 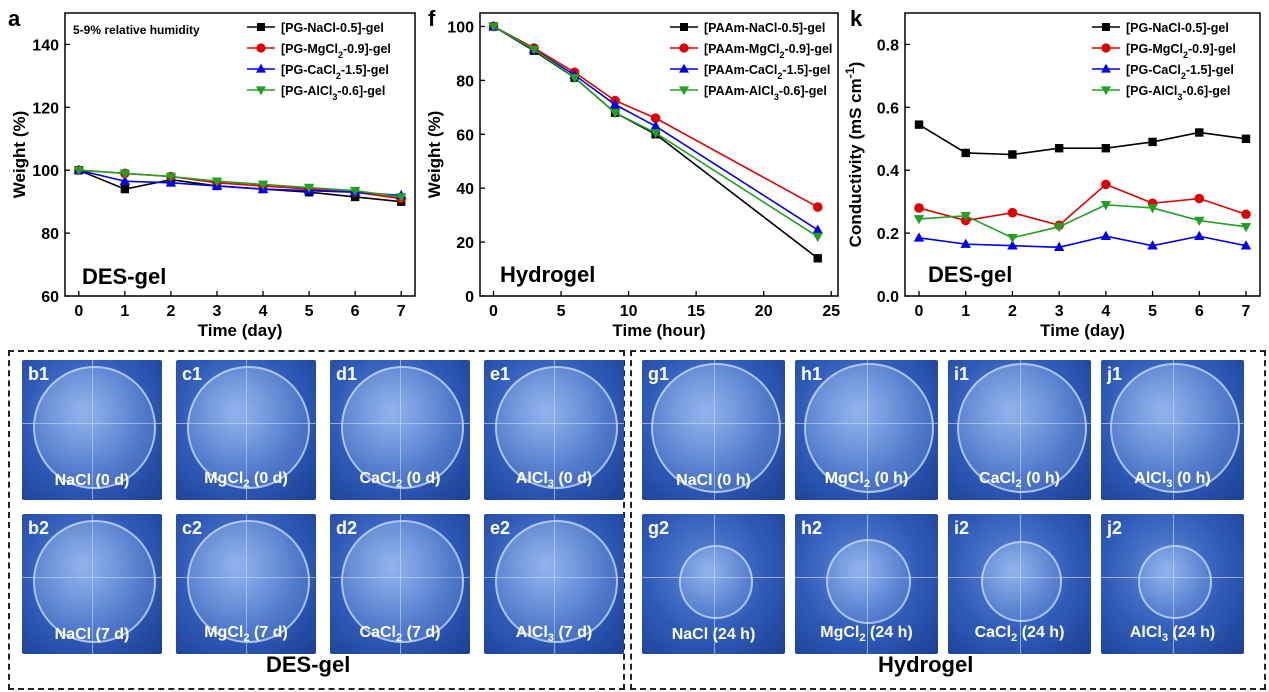 I want to click on y-tick-label: 0.2, so click(x=888, y=234).